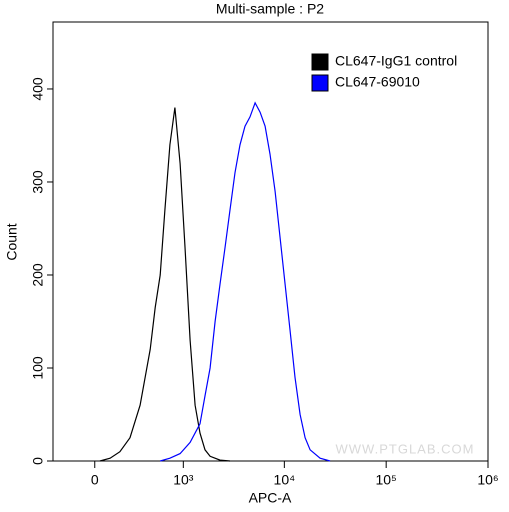 The image size is (509, 512). I want to click on x-tick-label: 0, so click(95, 480).